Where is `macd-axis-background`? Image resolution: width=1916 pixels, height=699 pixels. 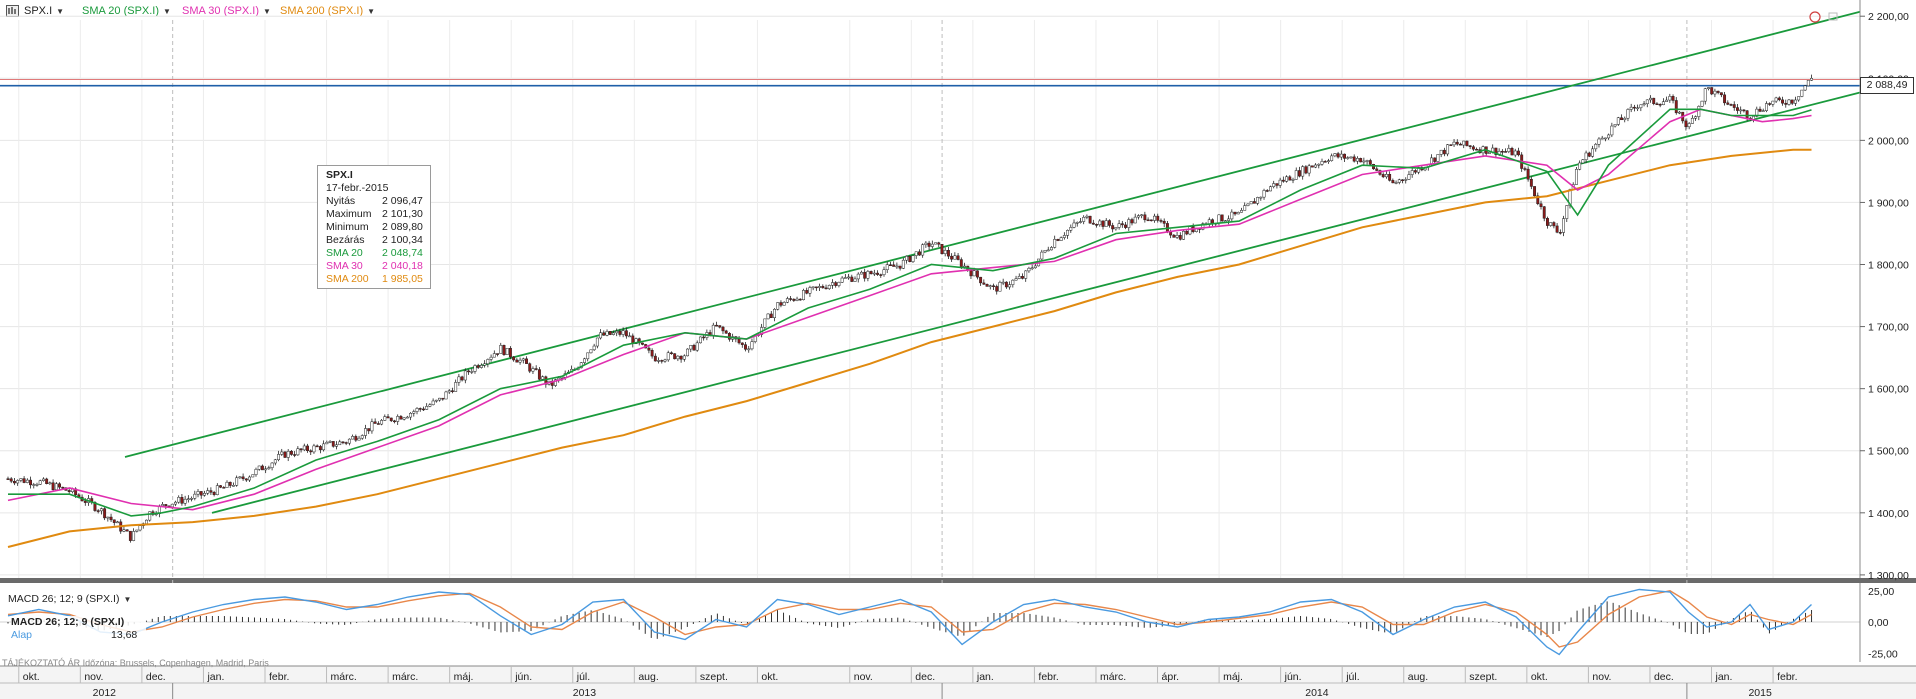 macd-axis-background is located at coordinates (1888, 622).